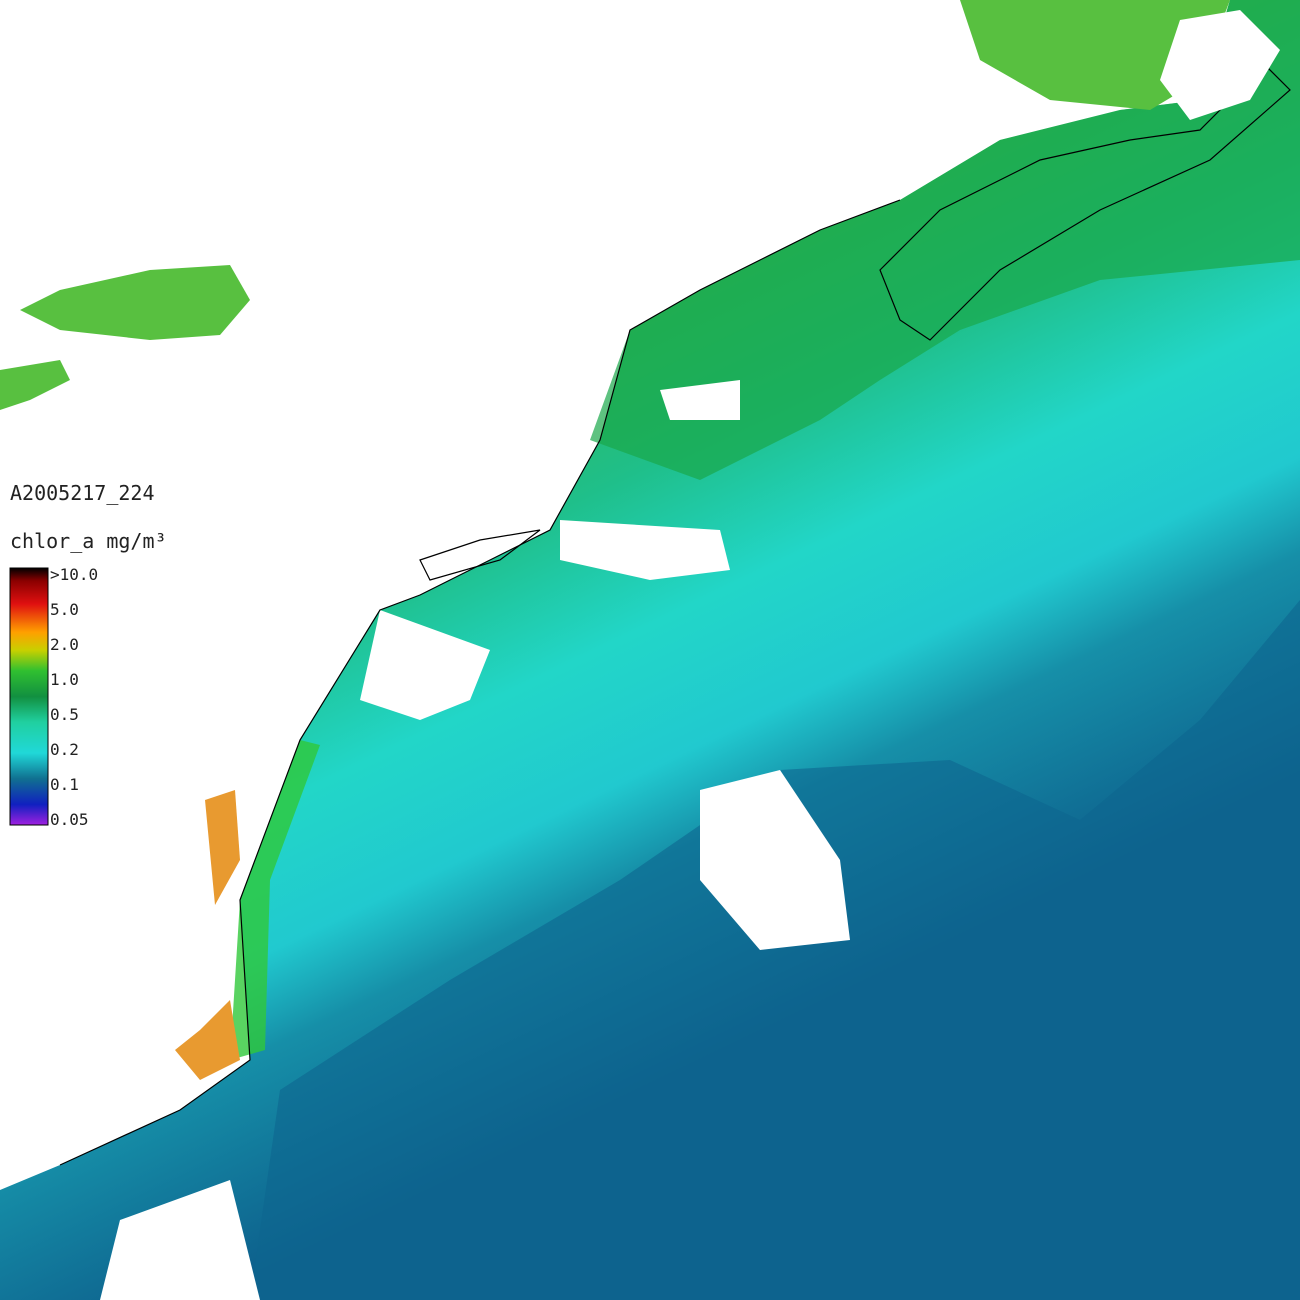 The height and width of the screenshot is (1300, 1300). I want to click on legend-label: 0.05, so click(69, 819).